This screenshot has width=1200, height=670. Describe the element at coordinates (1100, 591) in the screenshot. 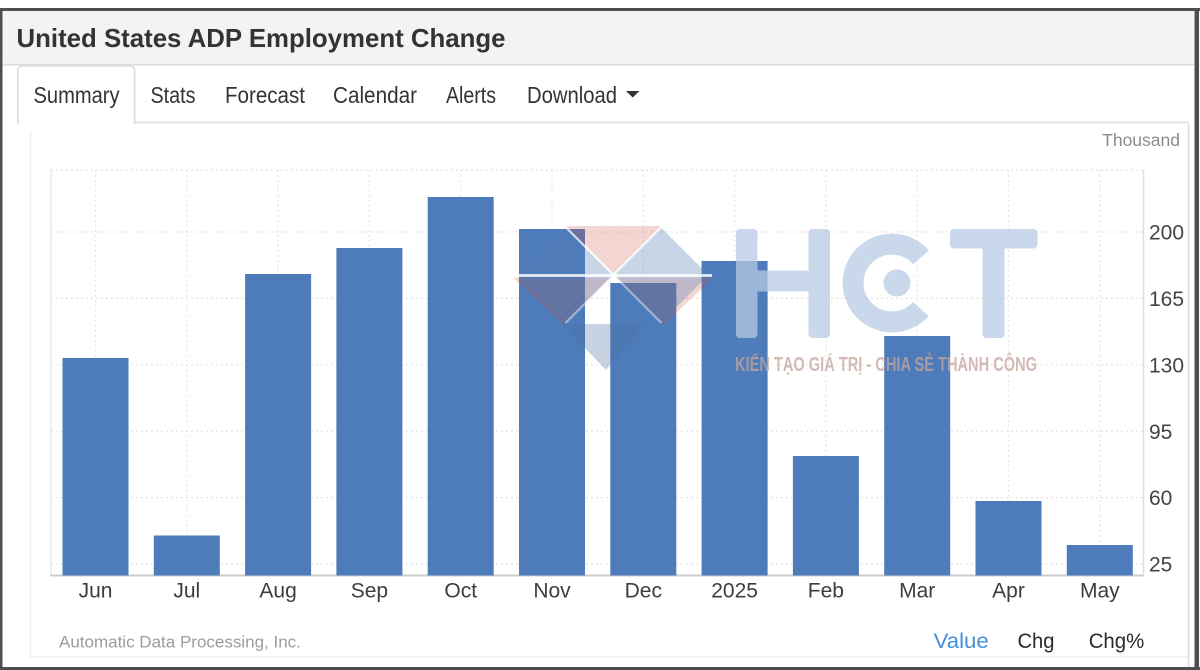

I see `svg-text: May` at that location.